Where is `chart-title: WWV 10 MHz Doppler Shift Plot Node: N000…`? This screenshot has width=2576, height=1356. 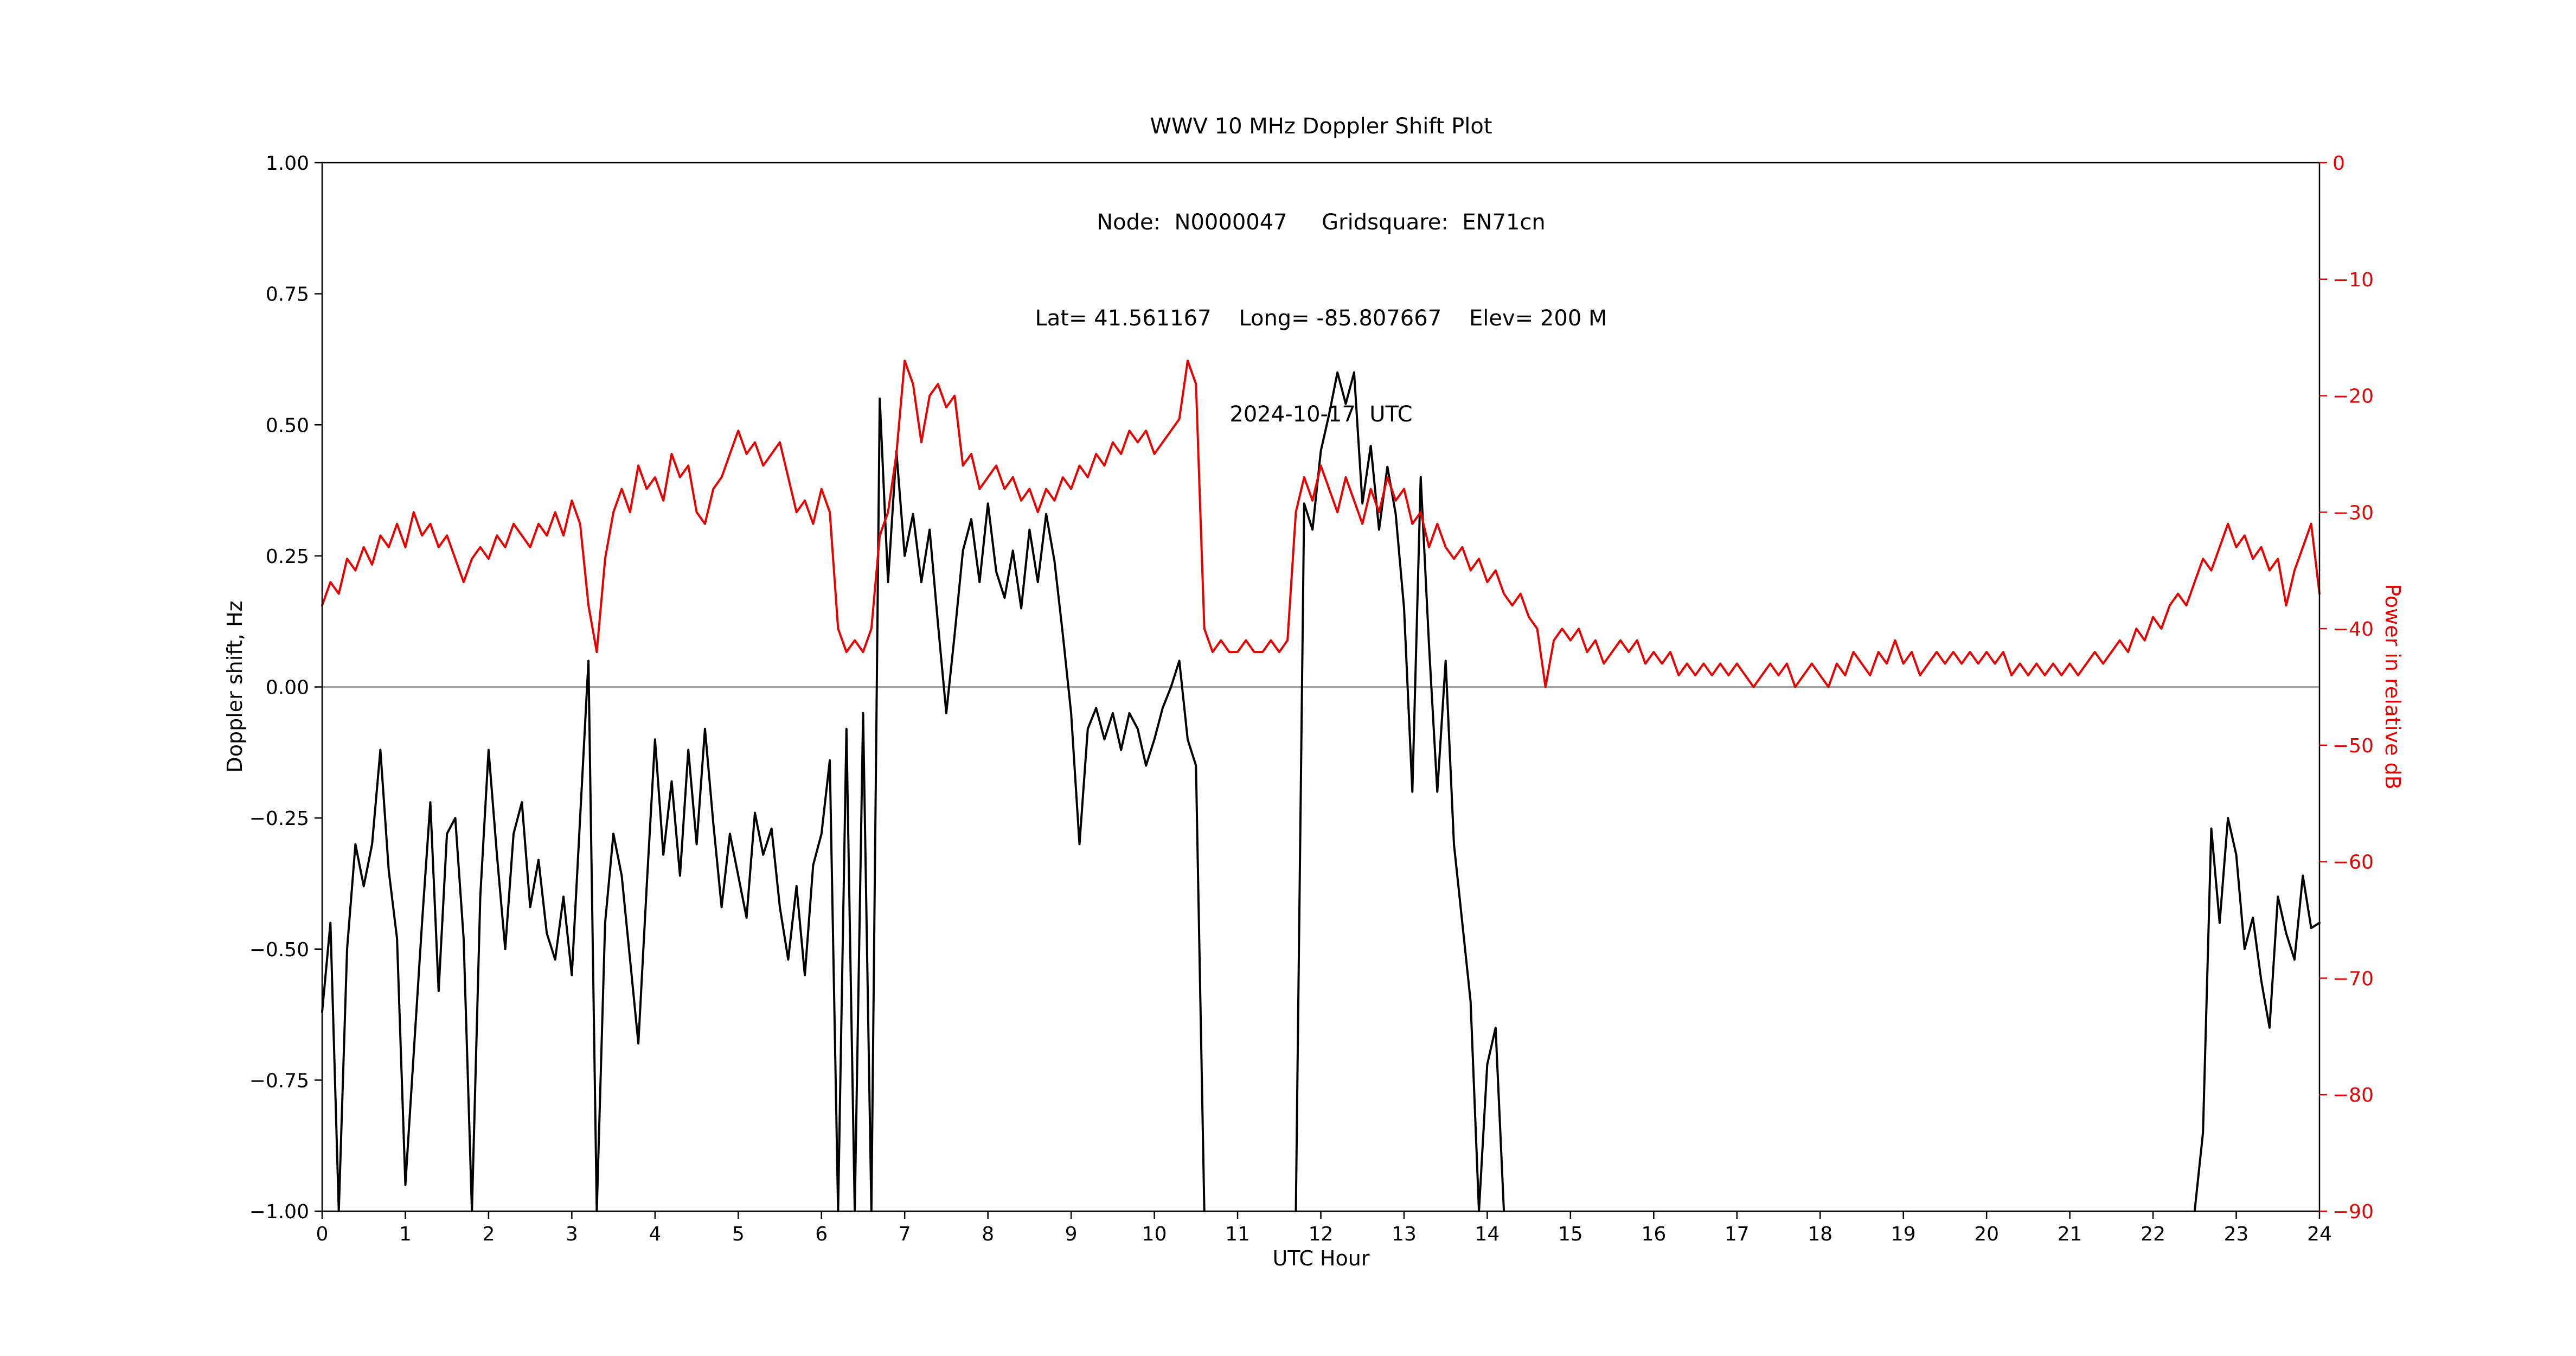 chart-title: WWV 10 MHz Doppler Shift Plot Node: N000… is located at coordinates (1321, 271).